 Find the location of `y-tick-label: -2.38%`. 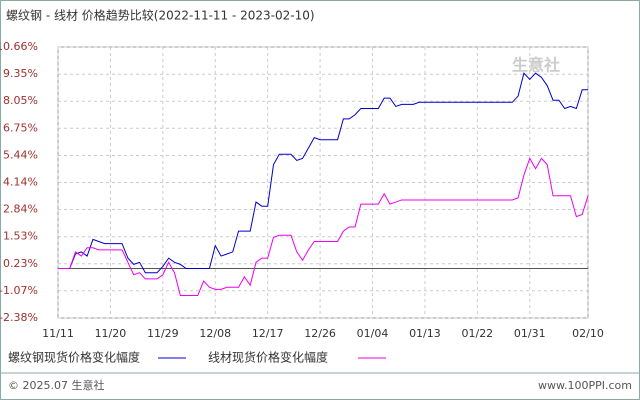

y-tick-label: -2.38% is located at coordinates (19, 317).